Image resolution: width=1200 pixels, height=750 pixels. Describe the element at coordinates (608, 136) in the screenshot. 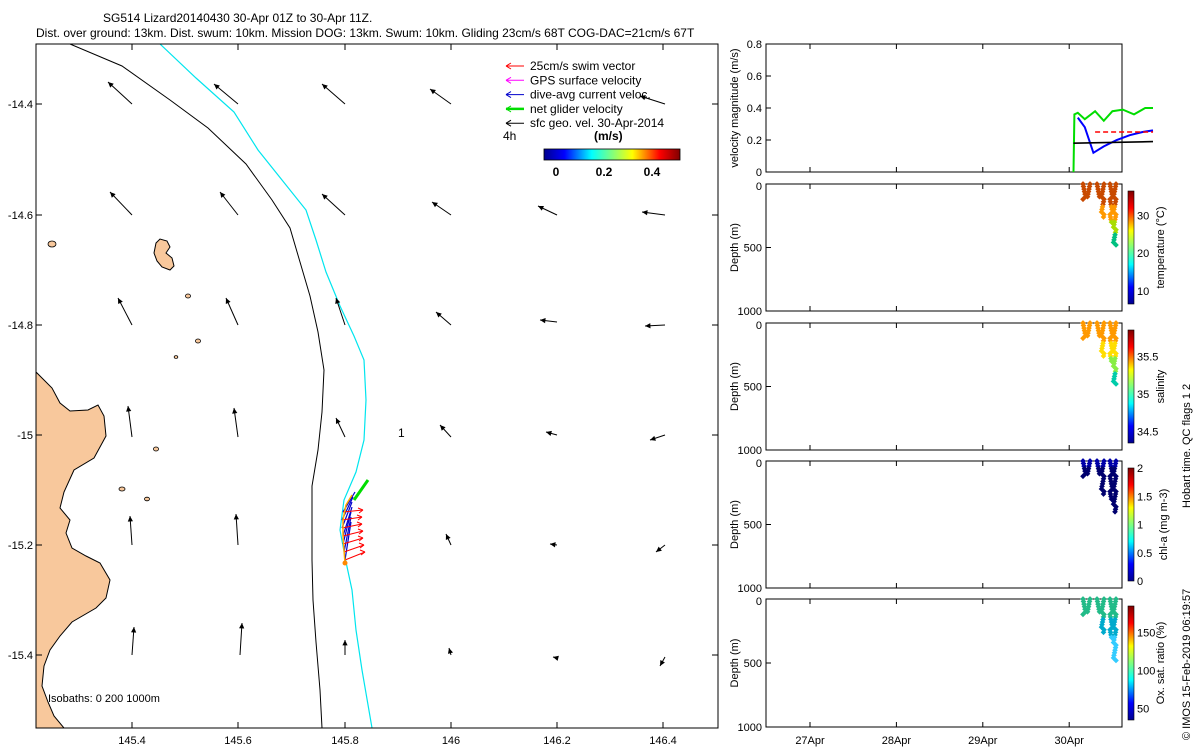

I see `colorbar-unit: (m/s)` at that location.